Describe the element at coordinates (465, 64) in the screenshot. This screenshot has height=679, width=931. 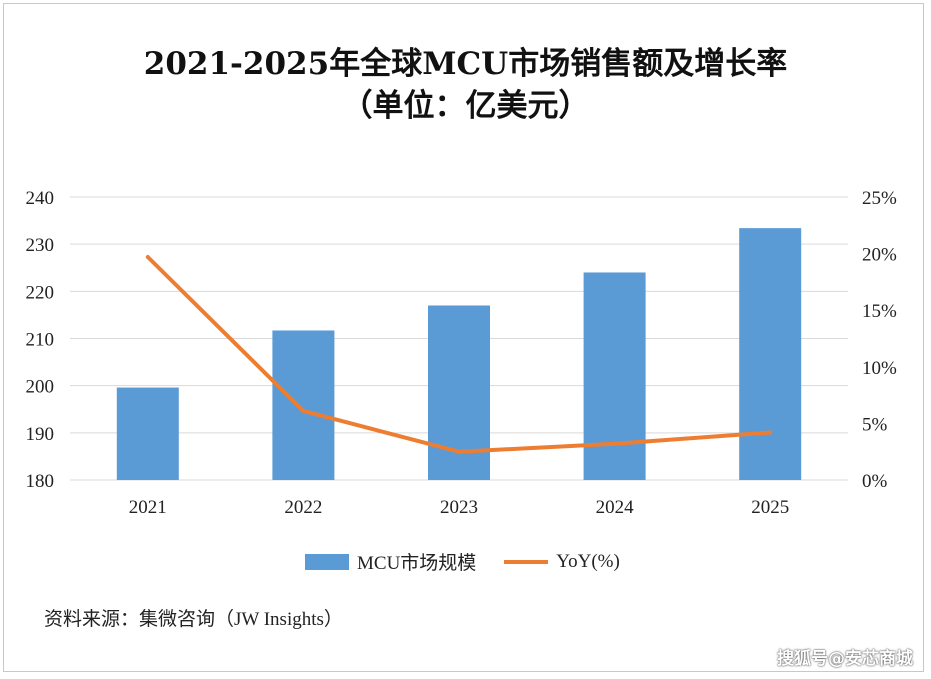
I see `chart-title: 2021-2025年全球MCU市场销售额及增长率` at that location.